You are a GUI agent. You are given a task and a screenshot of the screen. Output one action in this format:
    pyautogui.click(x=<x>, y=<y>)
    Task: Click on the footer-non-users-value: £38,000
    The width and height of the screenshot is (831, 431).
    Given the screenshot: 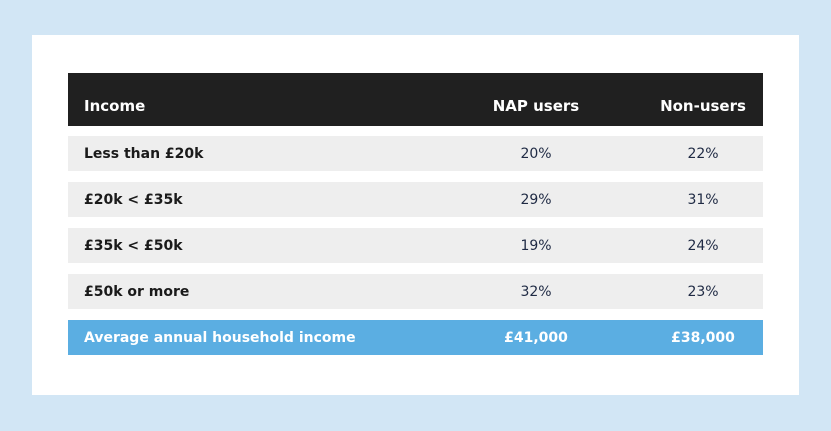 What is the action you would take?
    pyautogui.click(x=703, y=337)
    